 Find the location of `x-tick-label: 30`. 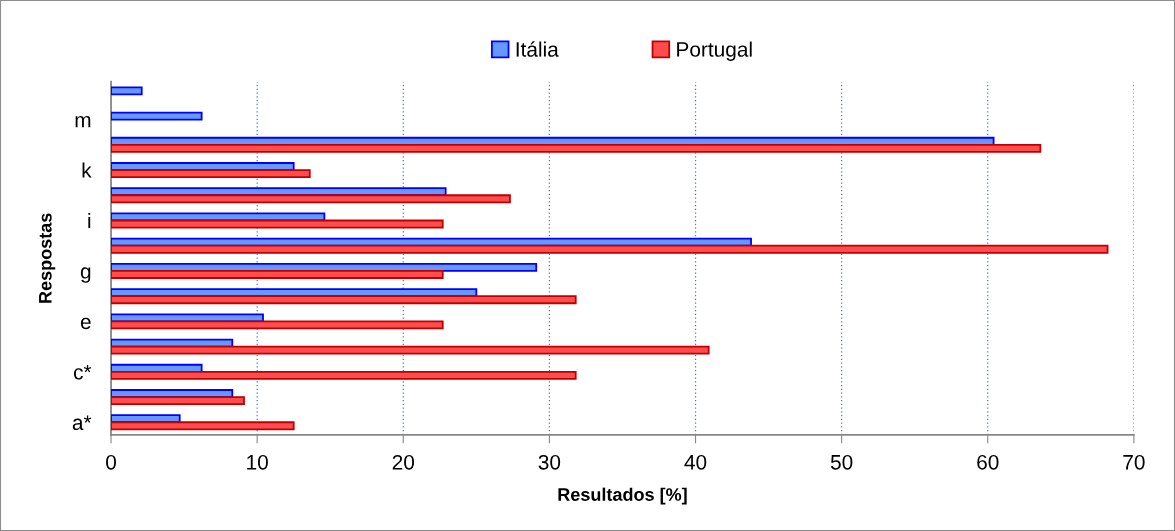

x-tick-label: 30 is located at coordinates (549, 462).